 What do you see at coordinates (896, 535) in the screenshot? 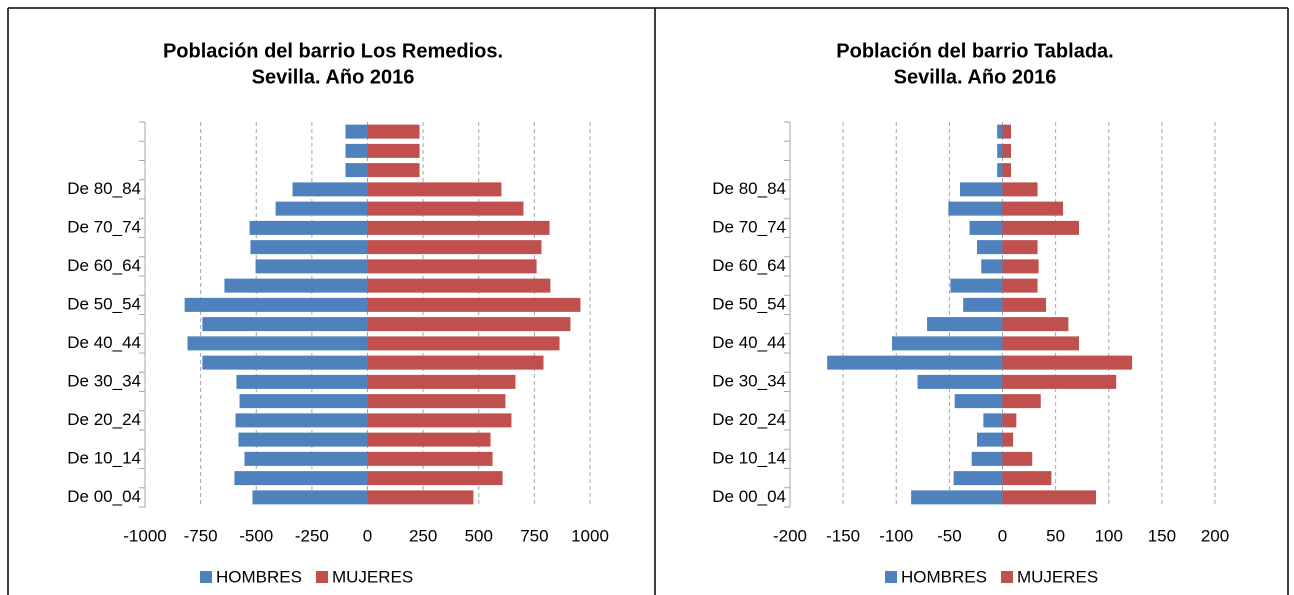
I see `x-tick-label: -100` at bounding box center [896, 535].